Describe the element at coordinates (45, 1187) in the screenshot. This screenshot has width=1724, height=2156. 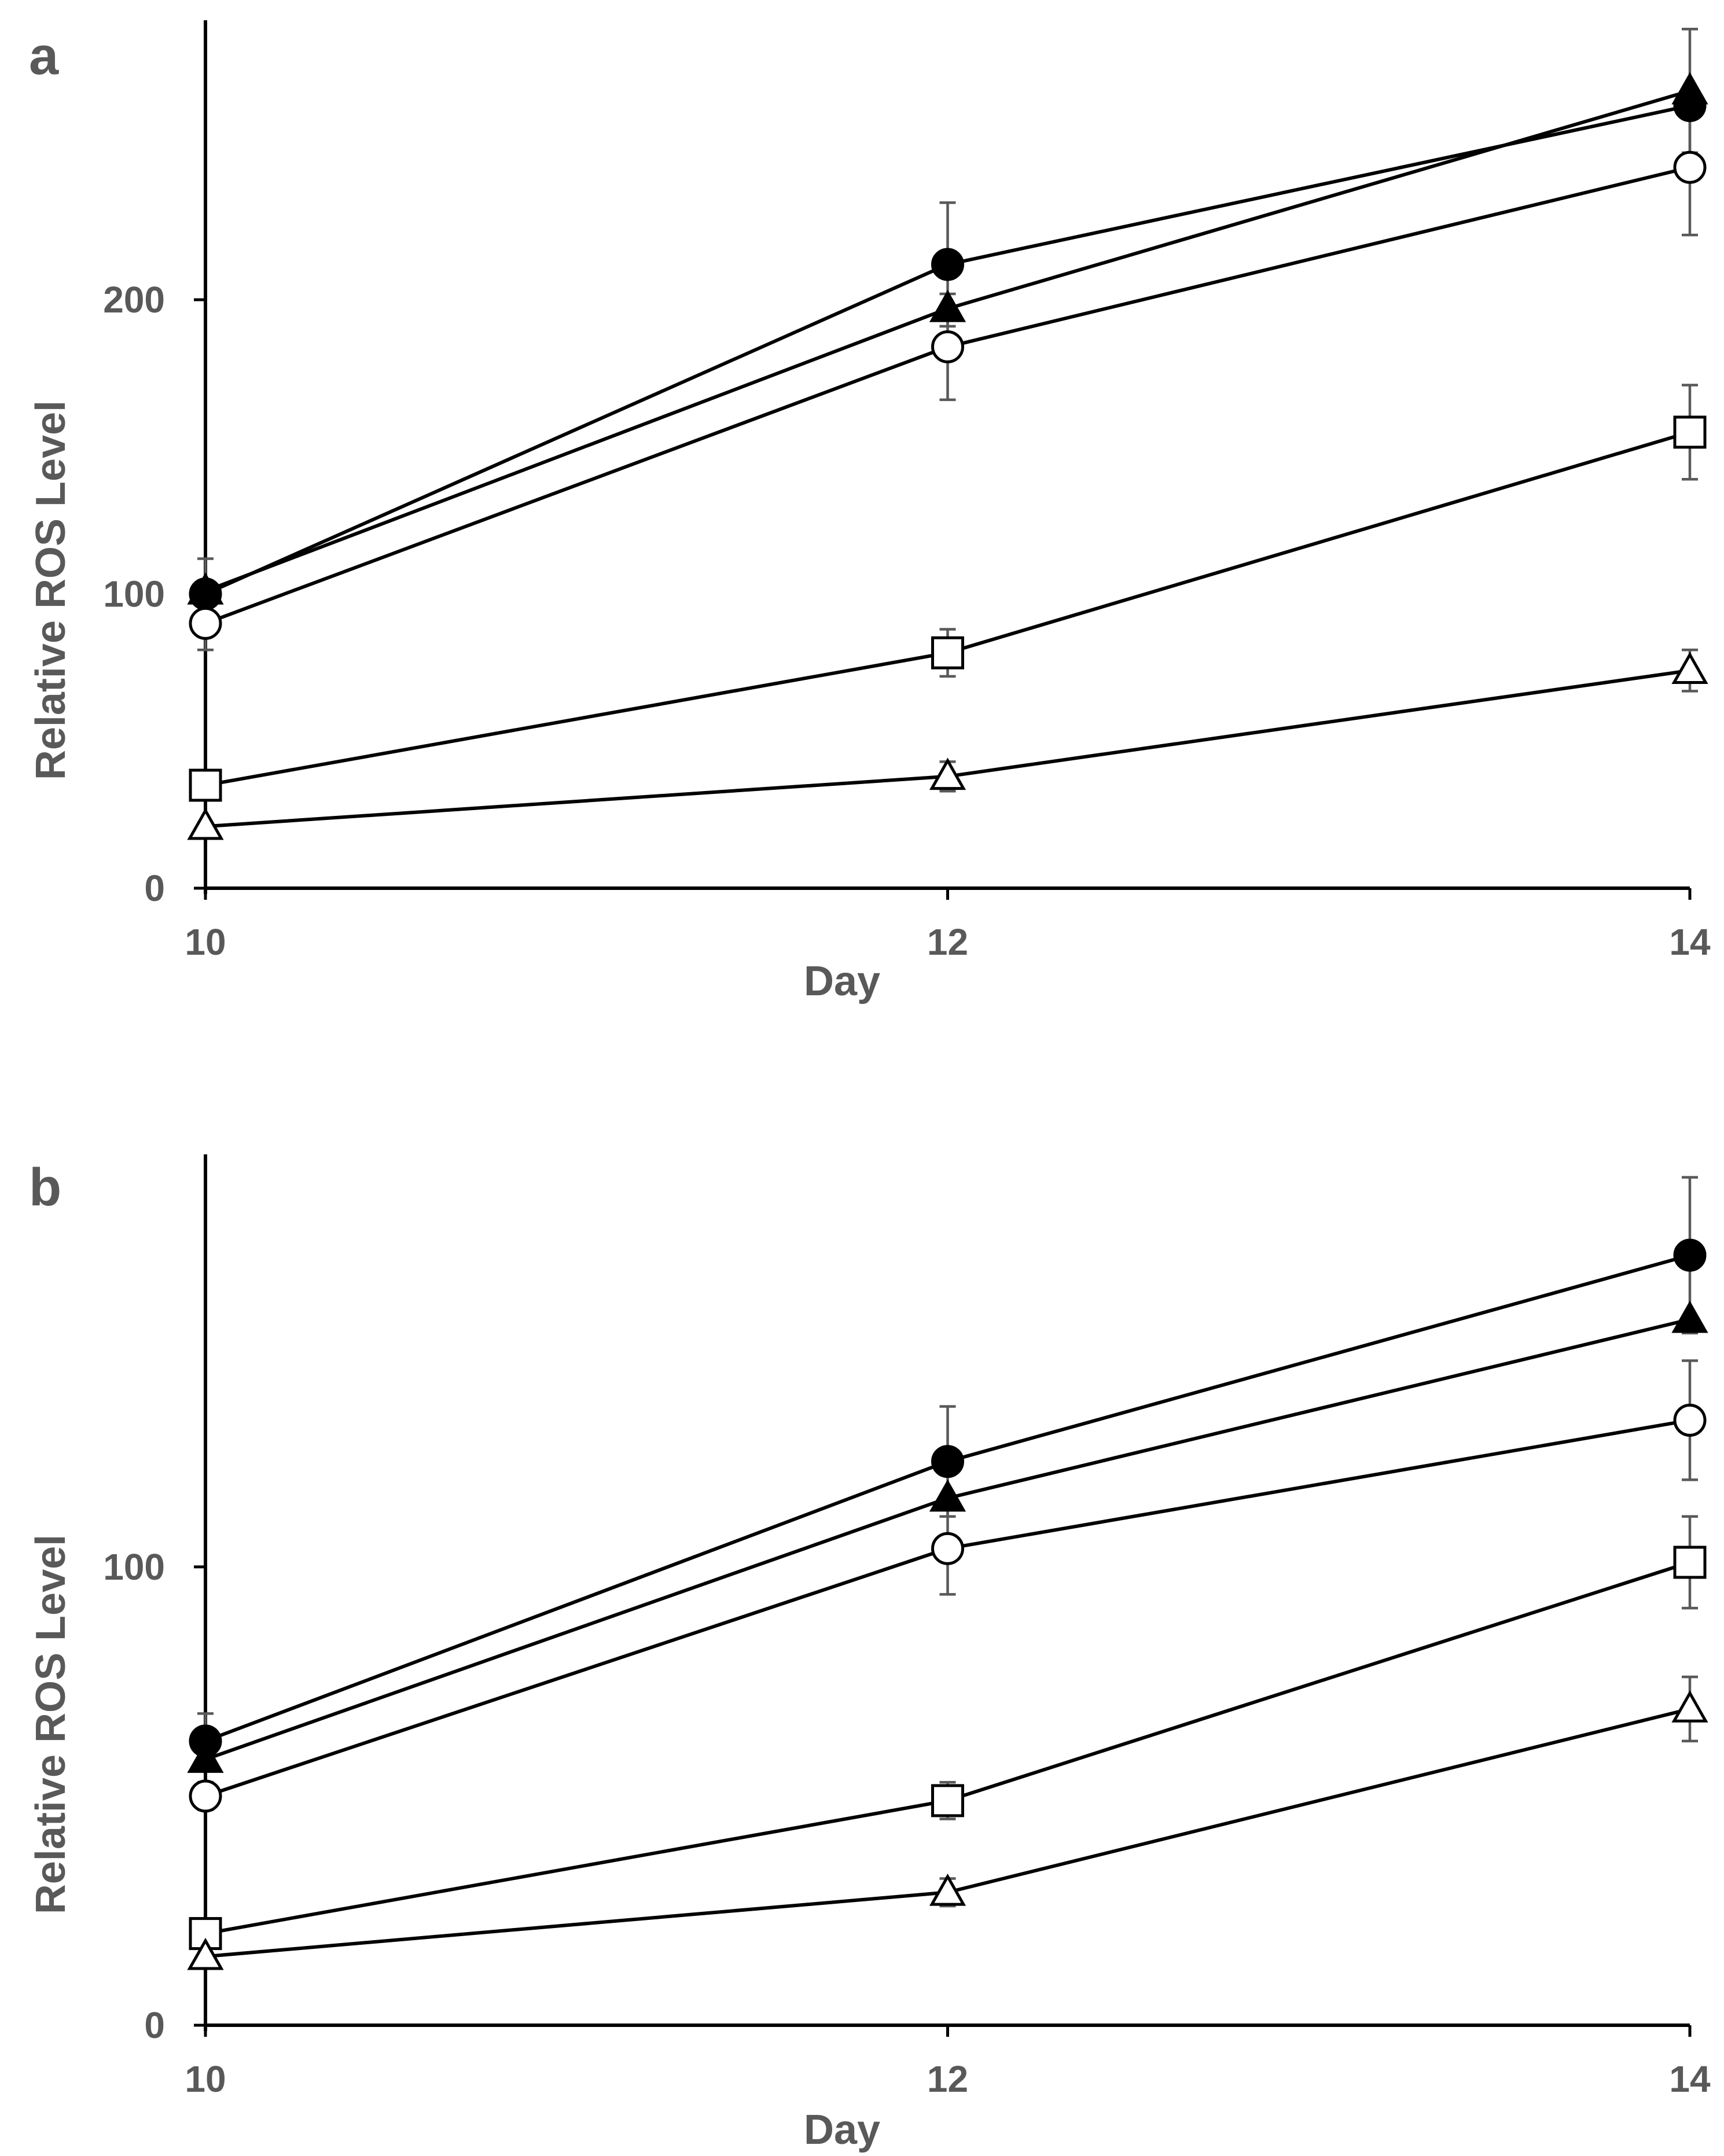
I see `panel-letter: b` at that location.